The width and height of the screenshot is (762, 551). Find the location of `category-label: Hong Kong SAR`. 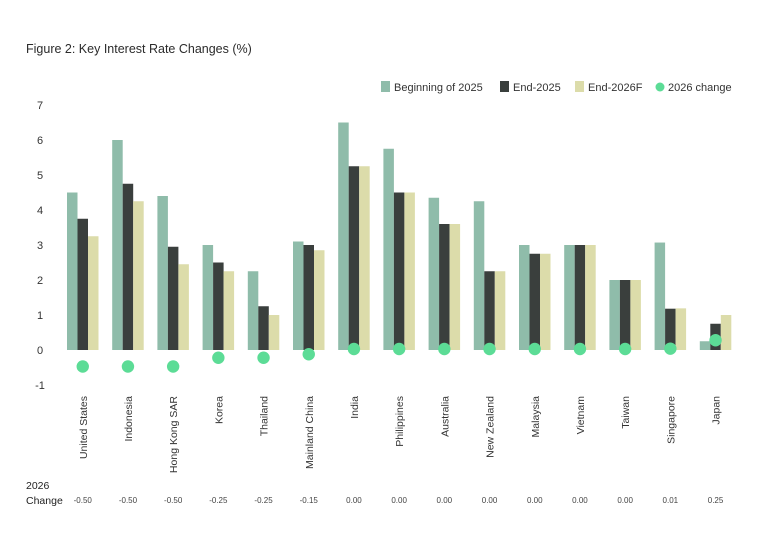

category-label: Hong Kong SAR is located at coordinates (174, 434).